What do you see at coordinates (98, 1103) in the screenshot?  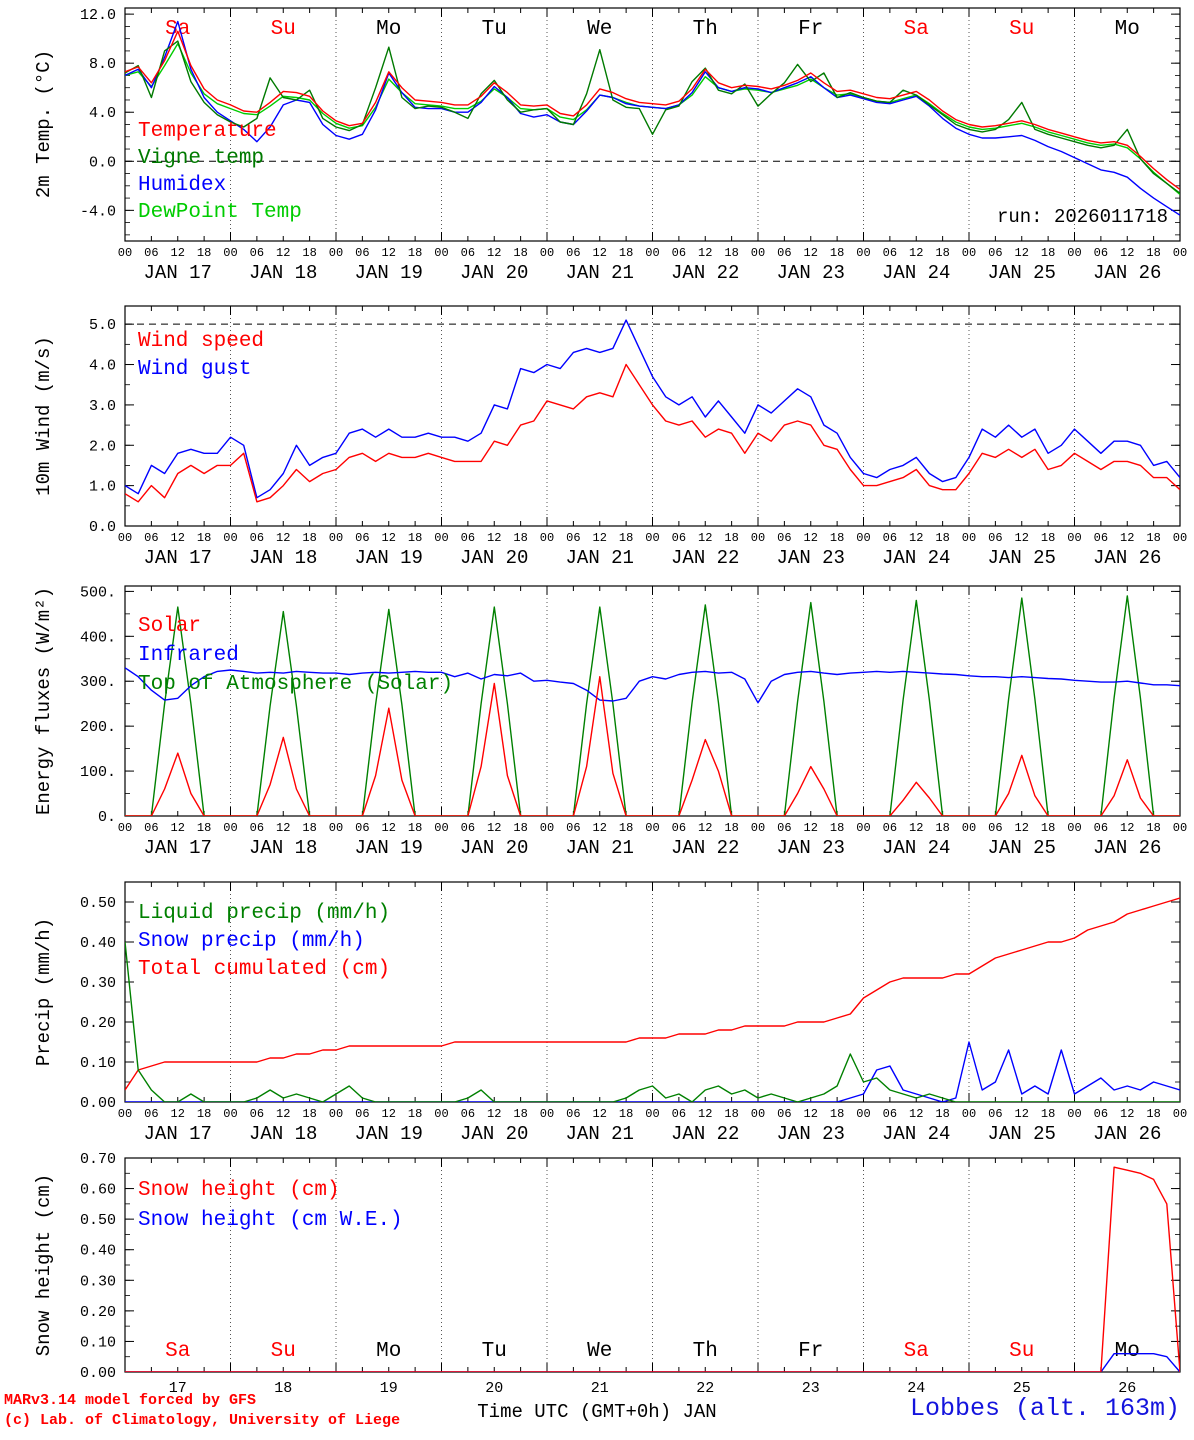 I see `y-tick-label: 0.00` at bounding box center [98, 1103].